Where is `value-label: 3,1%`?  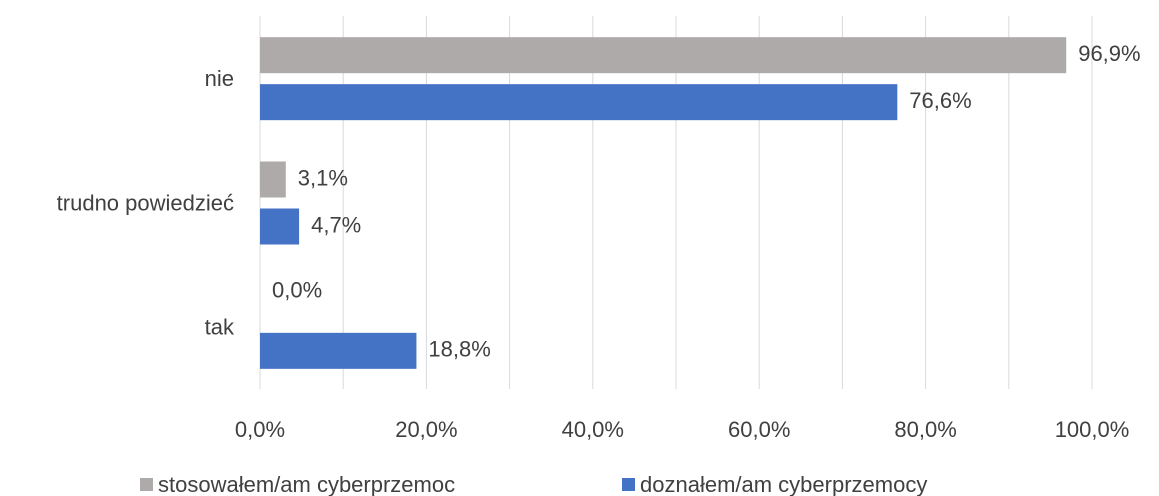
value-label: 3,1% is located at coordinates (323, 177).